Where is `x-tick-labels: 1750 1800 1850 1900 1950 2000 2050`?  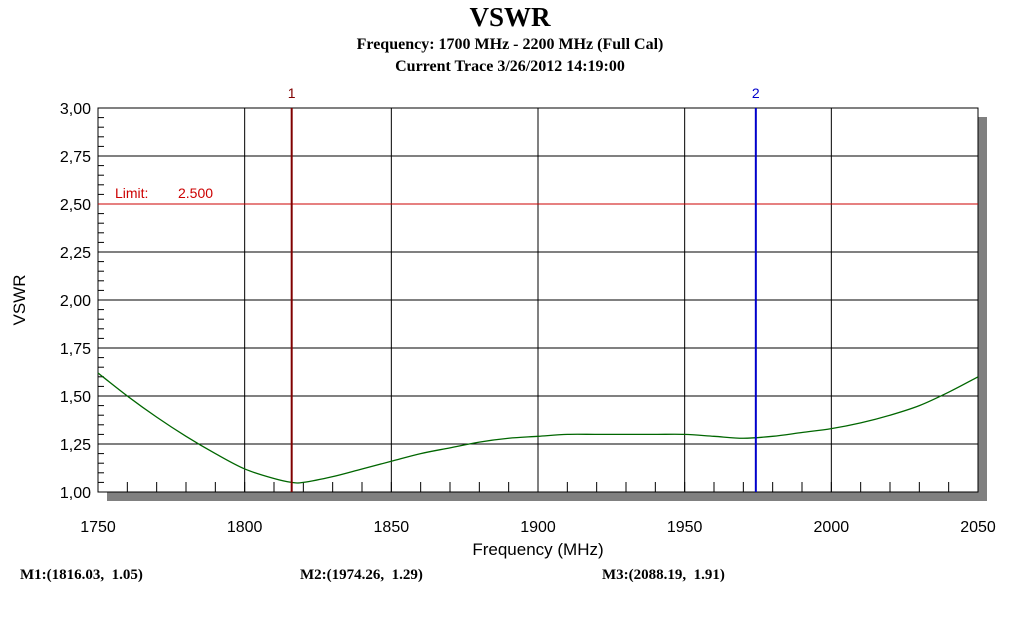
x-tick-labels: 1750 1800 1850 1900 1950 2000 2050 is located at coordinates (538, 527).